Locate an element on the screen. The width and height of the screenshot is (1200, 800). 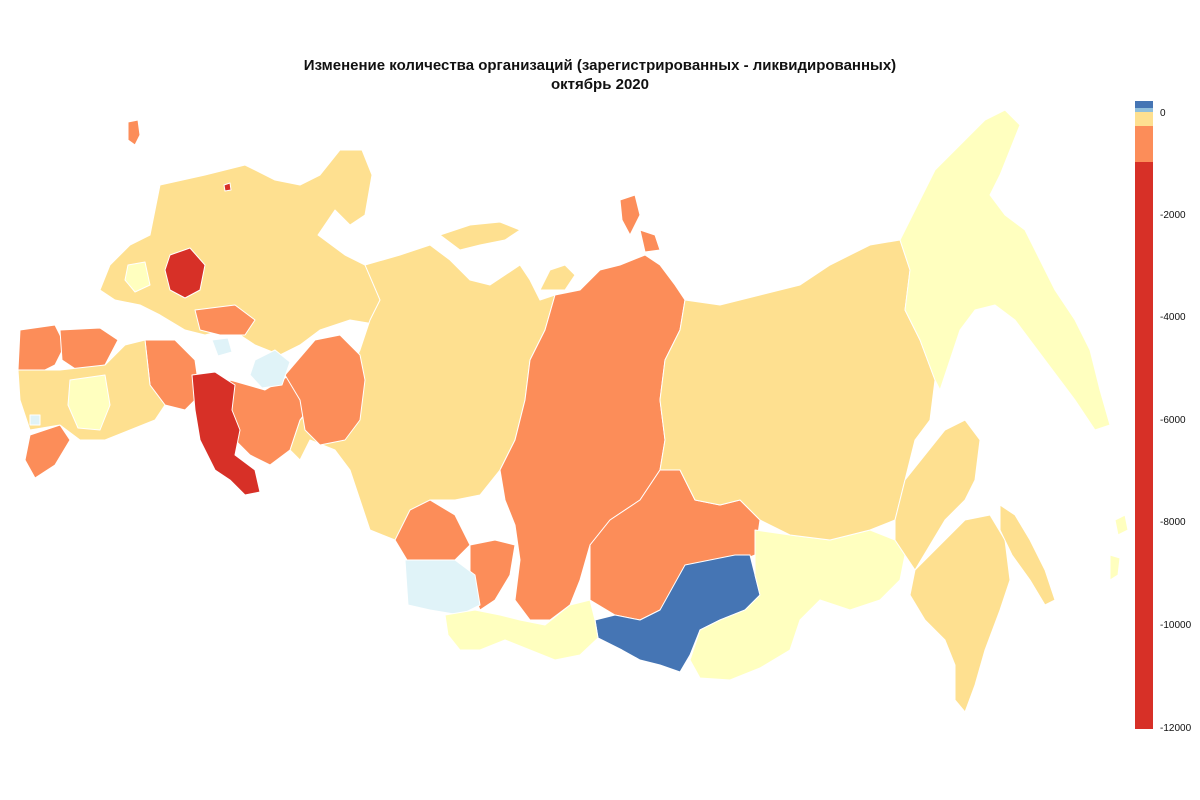
legend-tick-minus-2000: -2000 is located at coordinates (1173, 215).